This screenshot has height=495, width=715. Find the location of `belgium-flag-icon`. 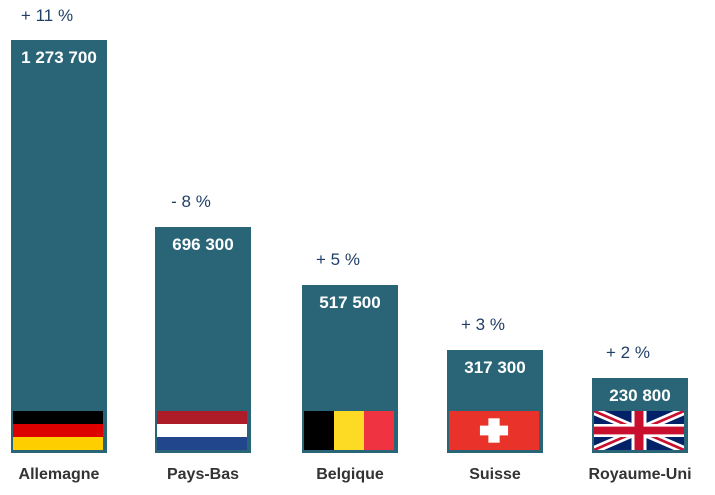

belgium-flag-icon is located at coordinates (349, 430).